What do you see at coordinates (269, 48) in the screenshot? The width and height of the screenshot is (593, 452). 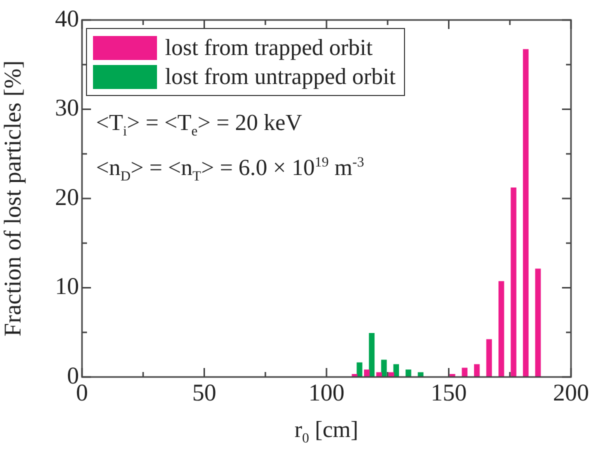 I see `legend-label: lost from trapped orbit` at bounding box center [269, 48].